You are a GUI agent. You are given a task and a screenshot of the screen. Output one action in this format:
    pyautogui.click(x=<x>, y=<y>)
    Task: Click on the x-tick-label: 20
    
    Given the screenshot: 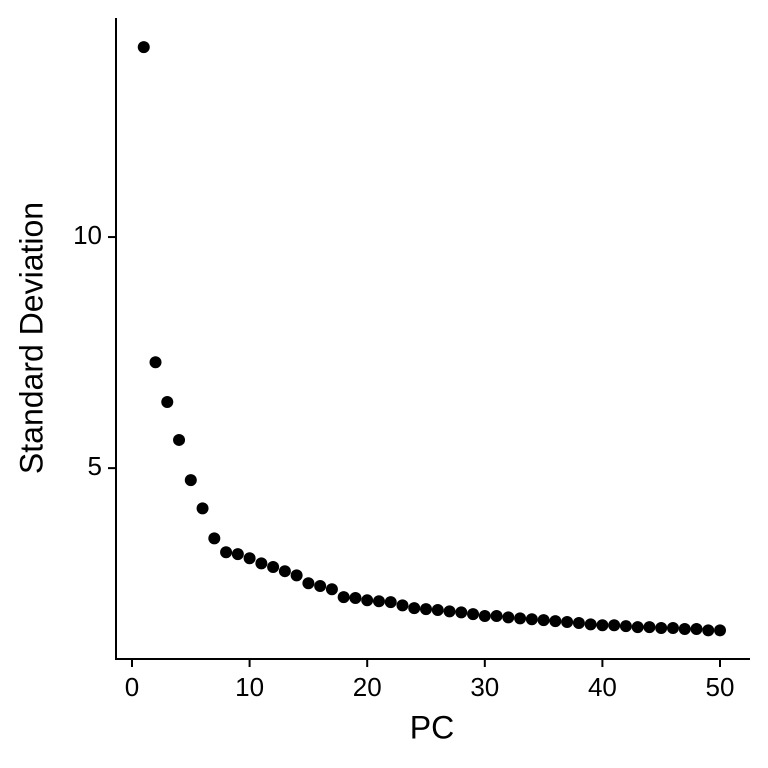 What is the action you would take?
    pyautogui.click(x=367, y=687)
    